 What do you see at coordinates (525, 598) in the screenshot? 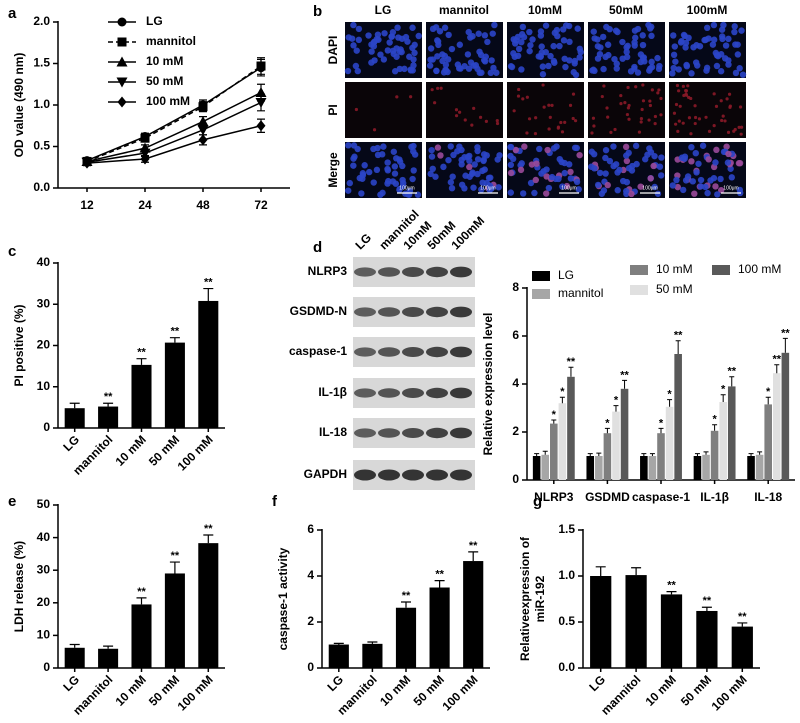
I see `y-axis-label: Relativeexpression of` at bounding box center [525, 598].